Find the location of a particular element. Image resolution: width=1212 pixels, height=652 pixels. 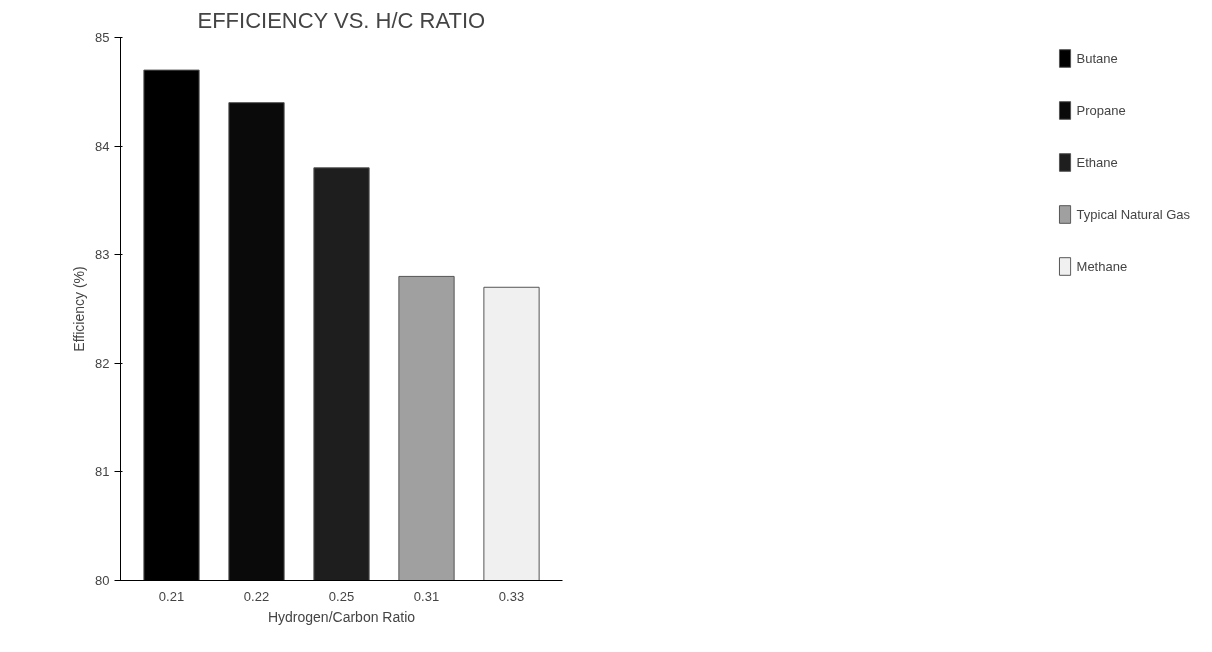

y-tick-label: 81 is located at coordinates (102, 472).